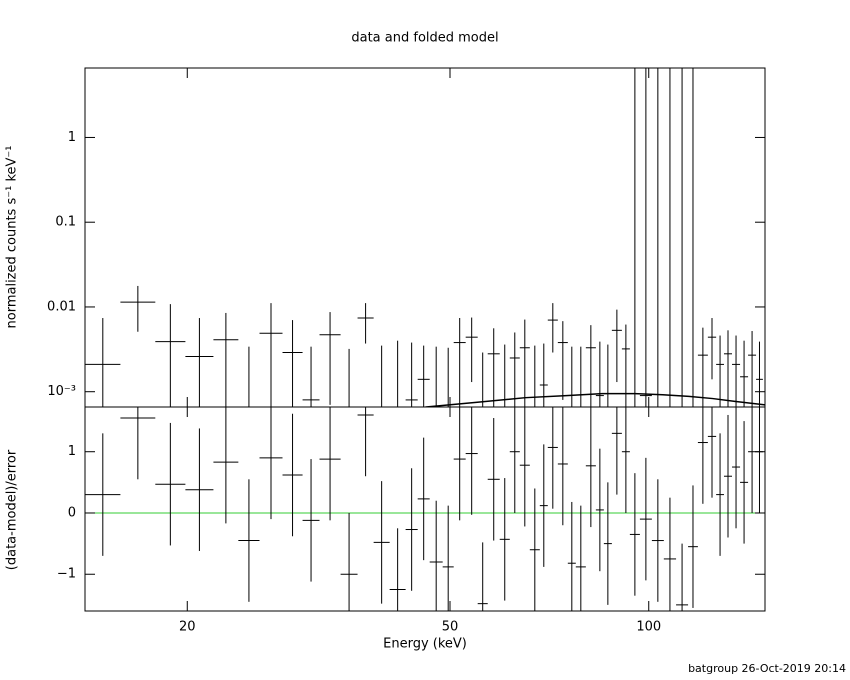  What do you see at coordinates (648, 627) in the screenshot?
I see `x-tick-label: 100` at bounding box center [648, 627].